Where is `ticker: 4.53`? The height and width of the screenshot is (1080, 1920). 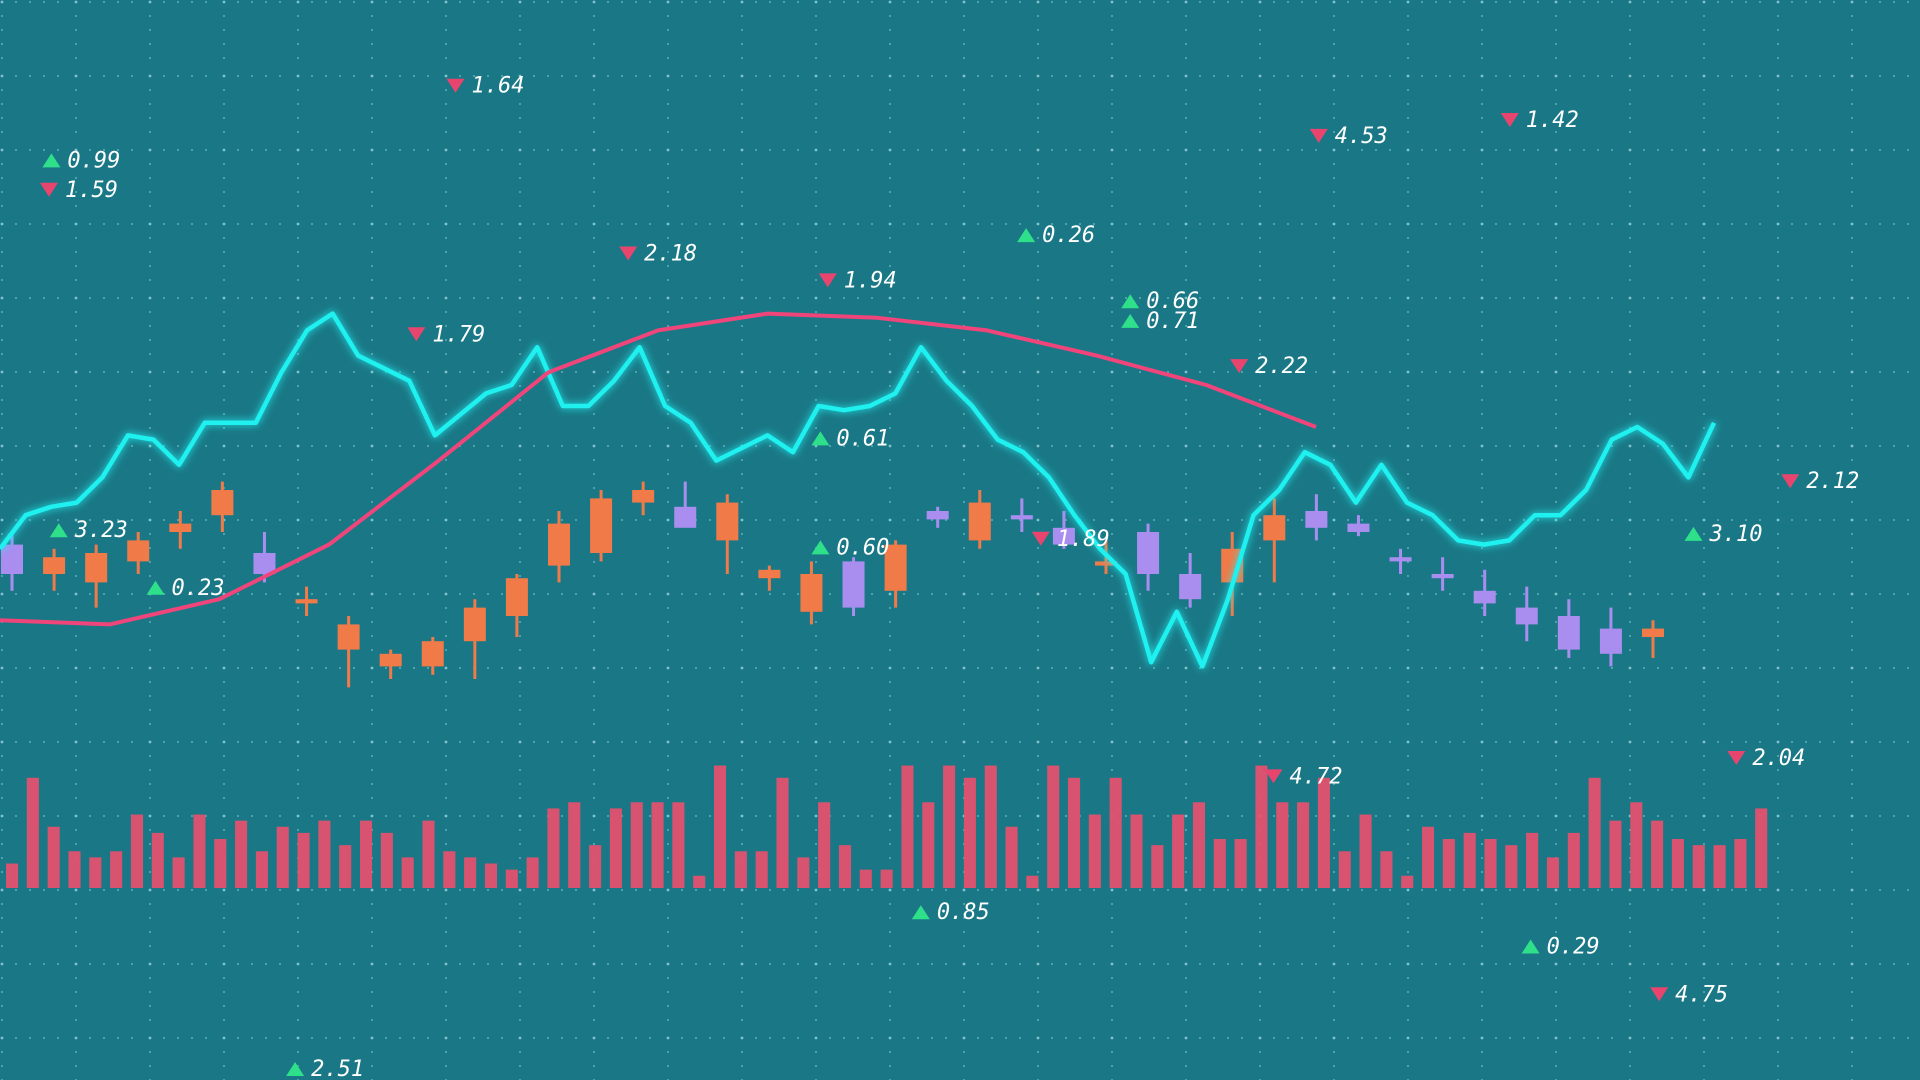 ticker: 4.53 is located at coordinates (1348, 136).